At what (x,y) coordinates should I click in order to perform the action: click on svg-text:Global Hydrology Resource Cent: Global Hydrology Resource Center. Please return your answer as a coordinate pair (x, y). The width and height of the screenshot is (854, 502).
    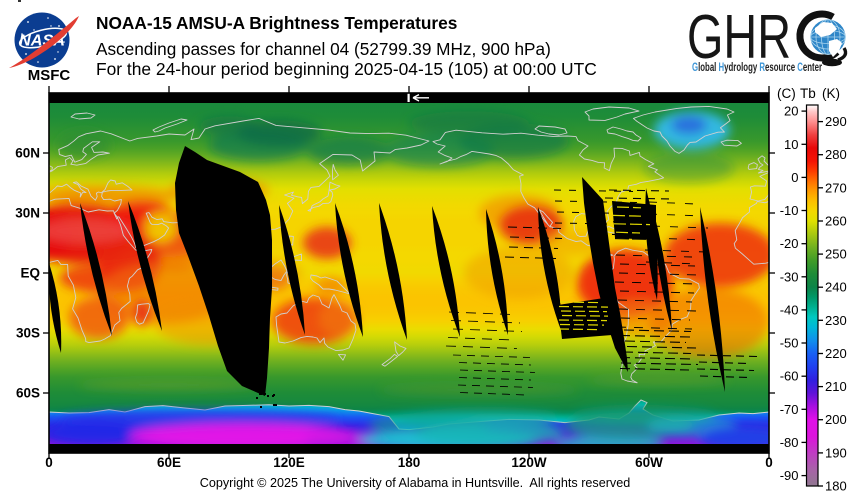
    Looking at the image, I should click on (757, 67).